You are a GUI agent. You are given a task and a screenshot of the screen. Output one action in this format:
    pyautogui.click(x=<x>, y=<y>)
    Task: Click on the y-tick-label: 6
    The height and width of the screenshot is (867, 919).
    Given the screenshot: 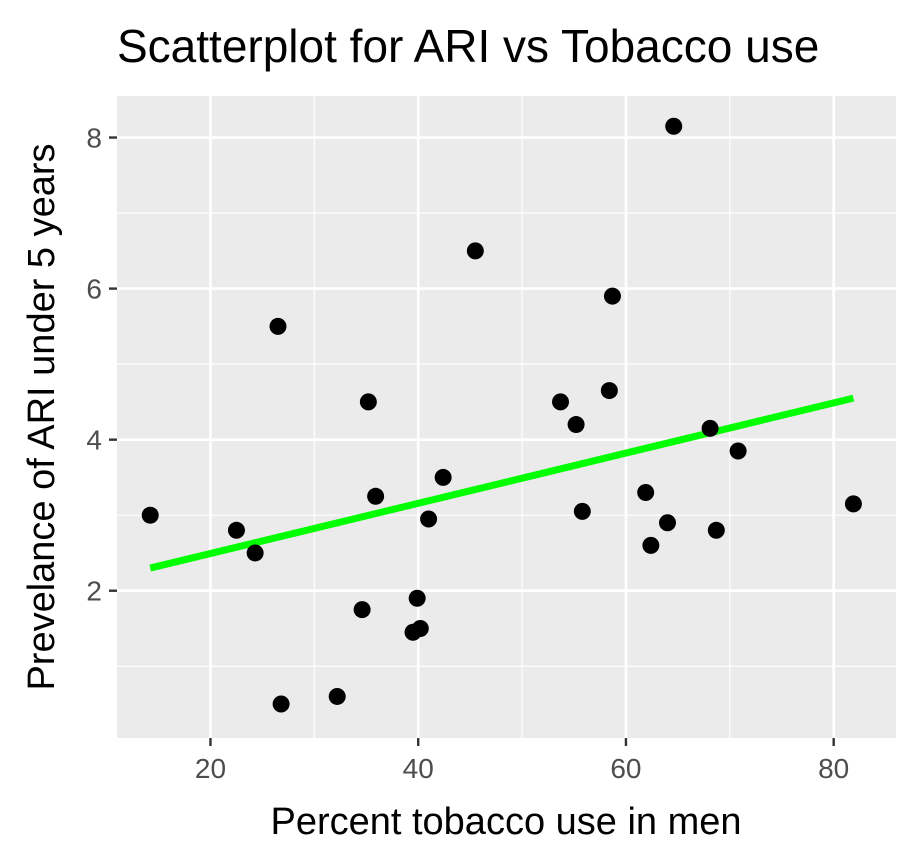 What is the action you would take?
    pyautogui.click(x=94, y=289)
    